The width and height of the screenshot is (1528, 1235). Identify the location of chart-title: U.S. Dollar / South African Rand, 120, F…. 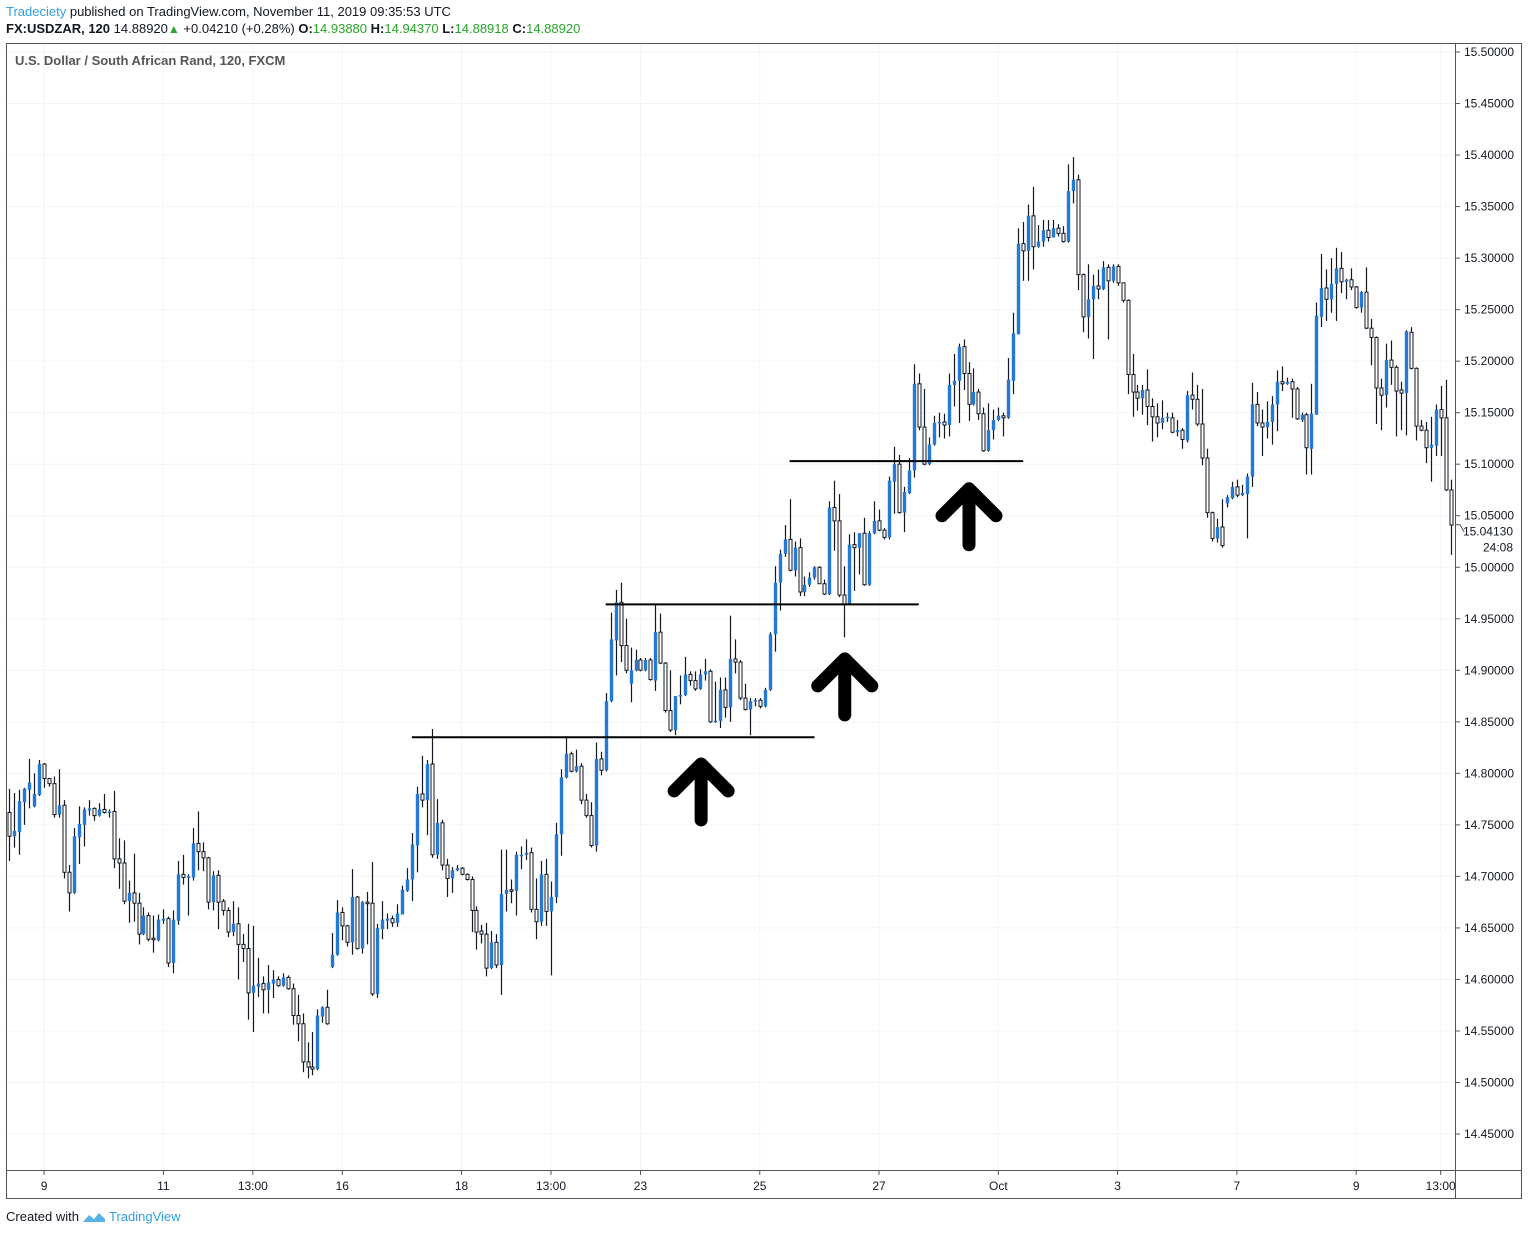
(150, 60).